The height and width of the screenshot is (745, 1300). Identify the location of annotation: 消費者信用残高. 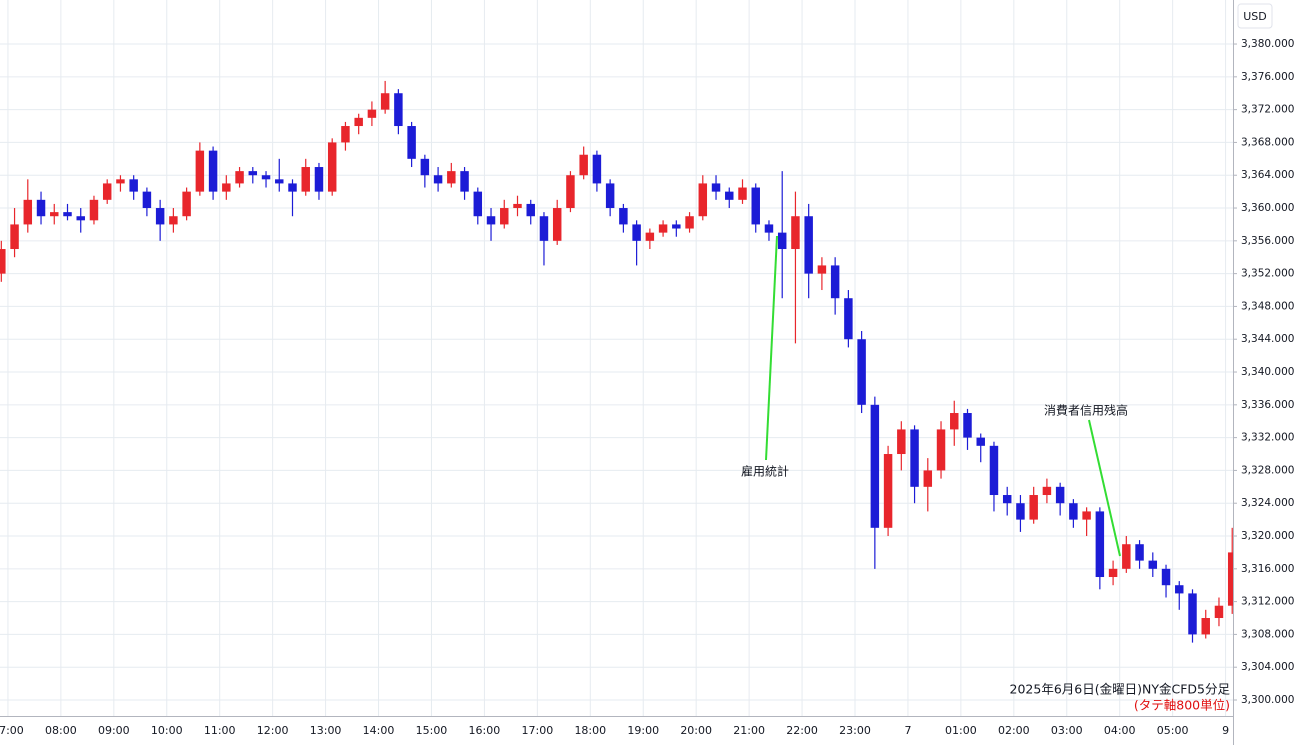
(1086, 410).